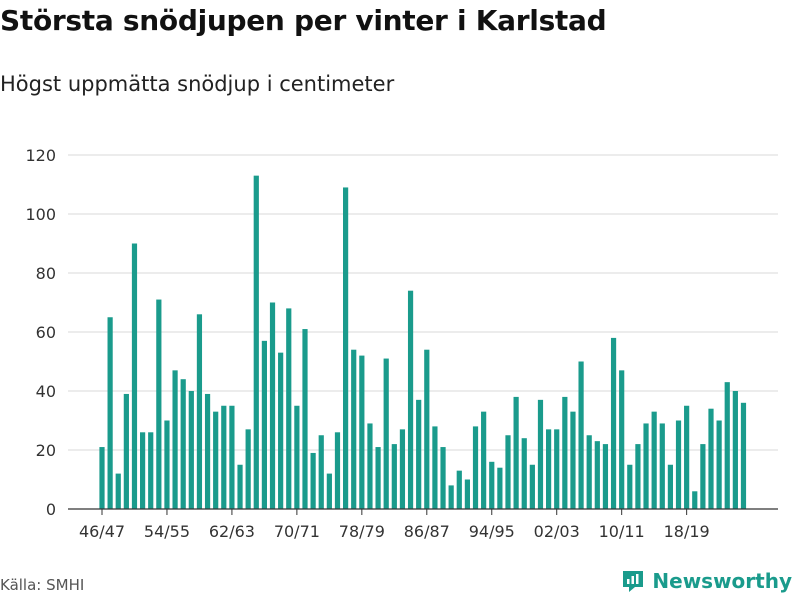  Describe the element at coordinates (605, 476) in the screenshot. I see `bar-08/09` at that location.